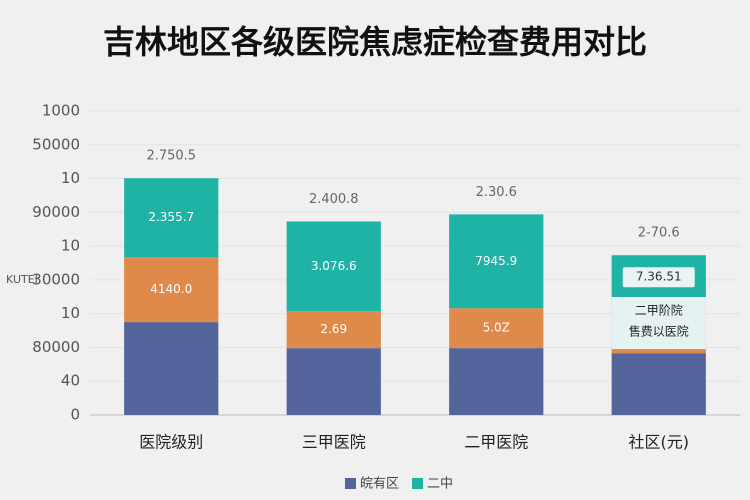 The image size is (750, 500). What do you see at coordinates (56, 279) in the screenshot?
I see `y-tick-label: 30000` at bounding box center [56, 279].